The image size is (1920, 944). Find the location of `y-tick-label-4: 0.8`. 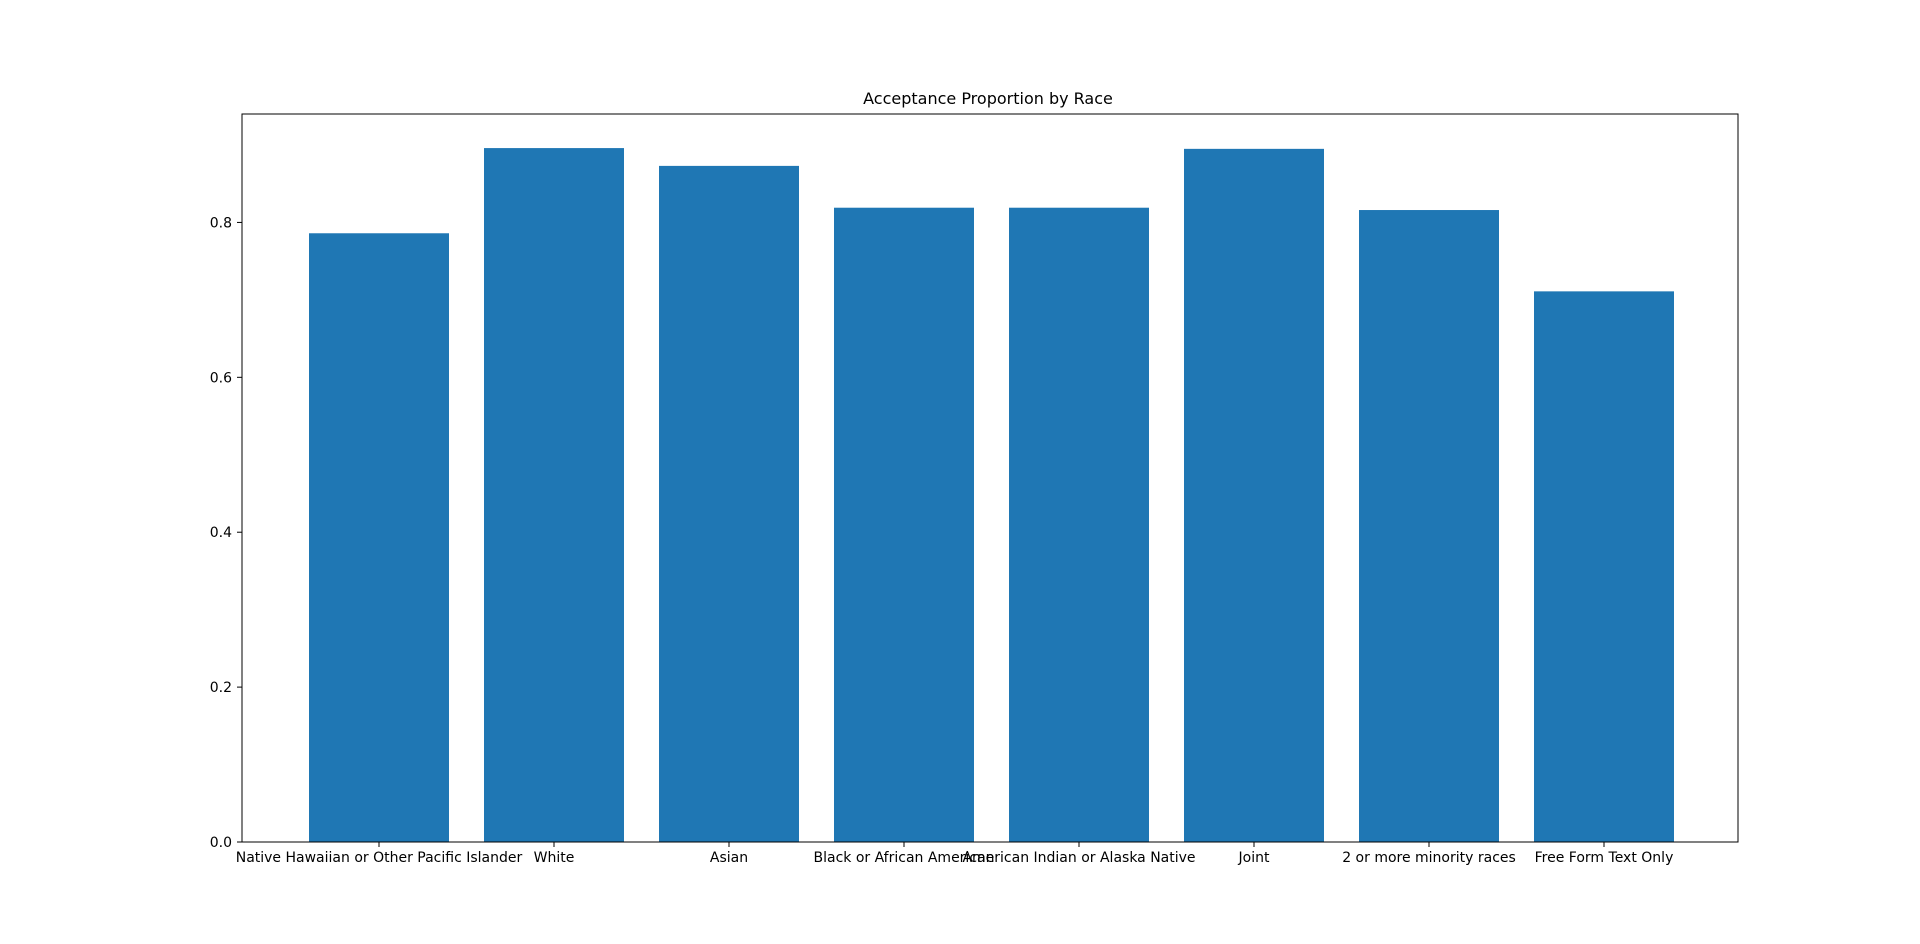

y-tick-label-4: 0.8 is located at coordinates (221, 223).